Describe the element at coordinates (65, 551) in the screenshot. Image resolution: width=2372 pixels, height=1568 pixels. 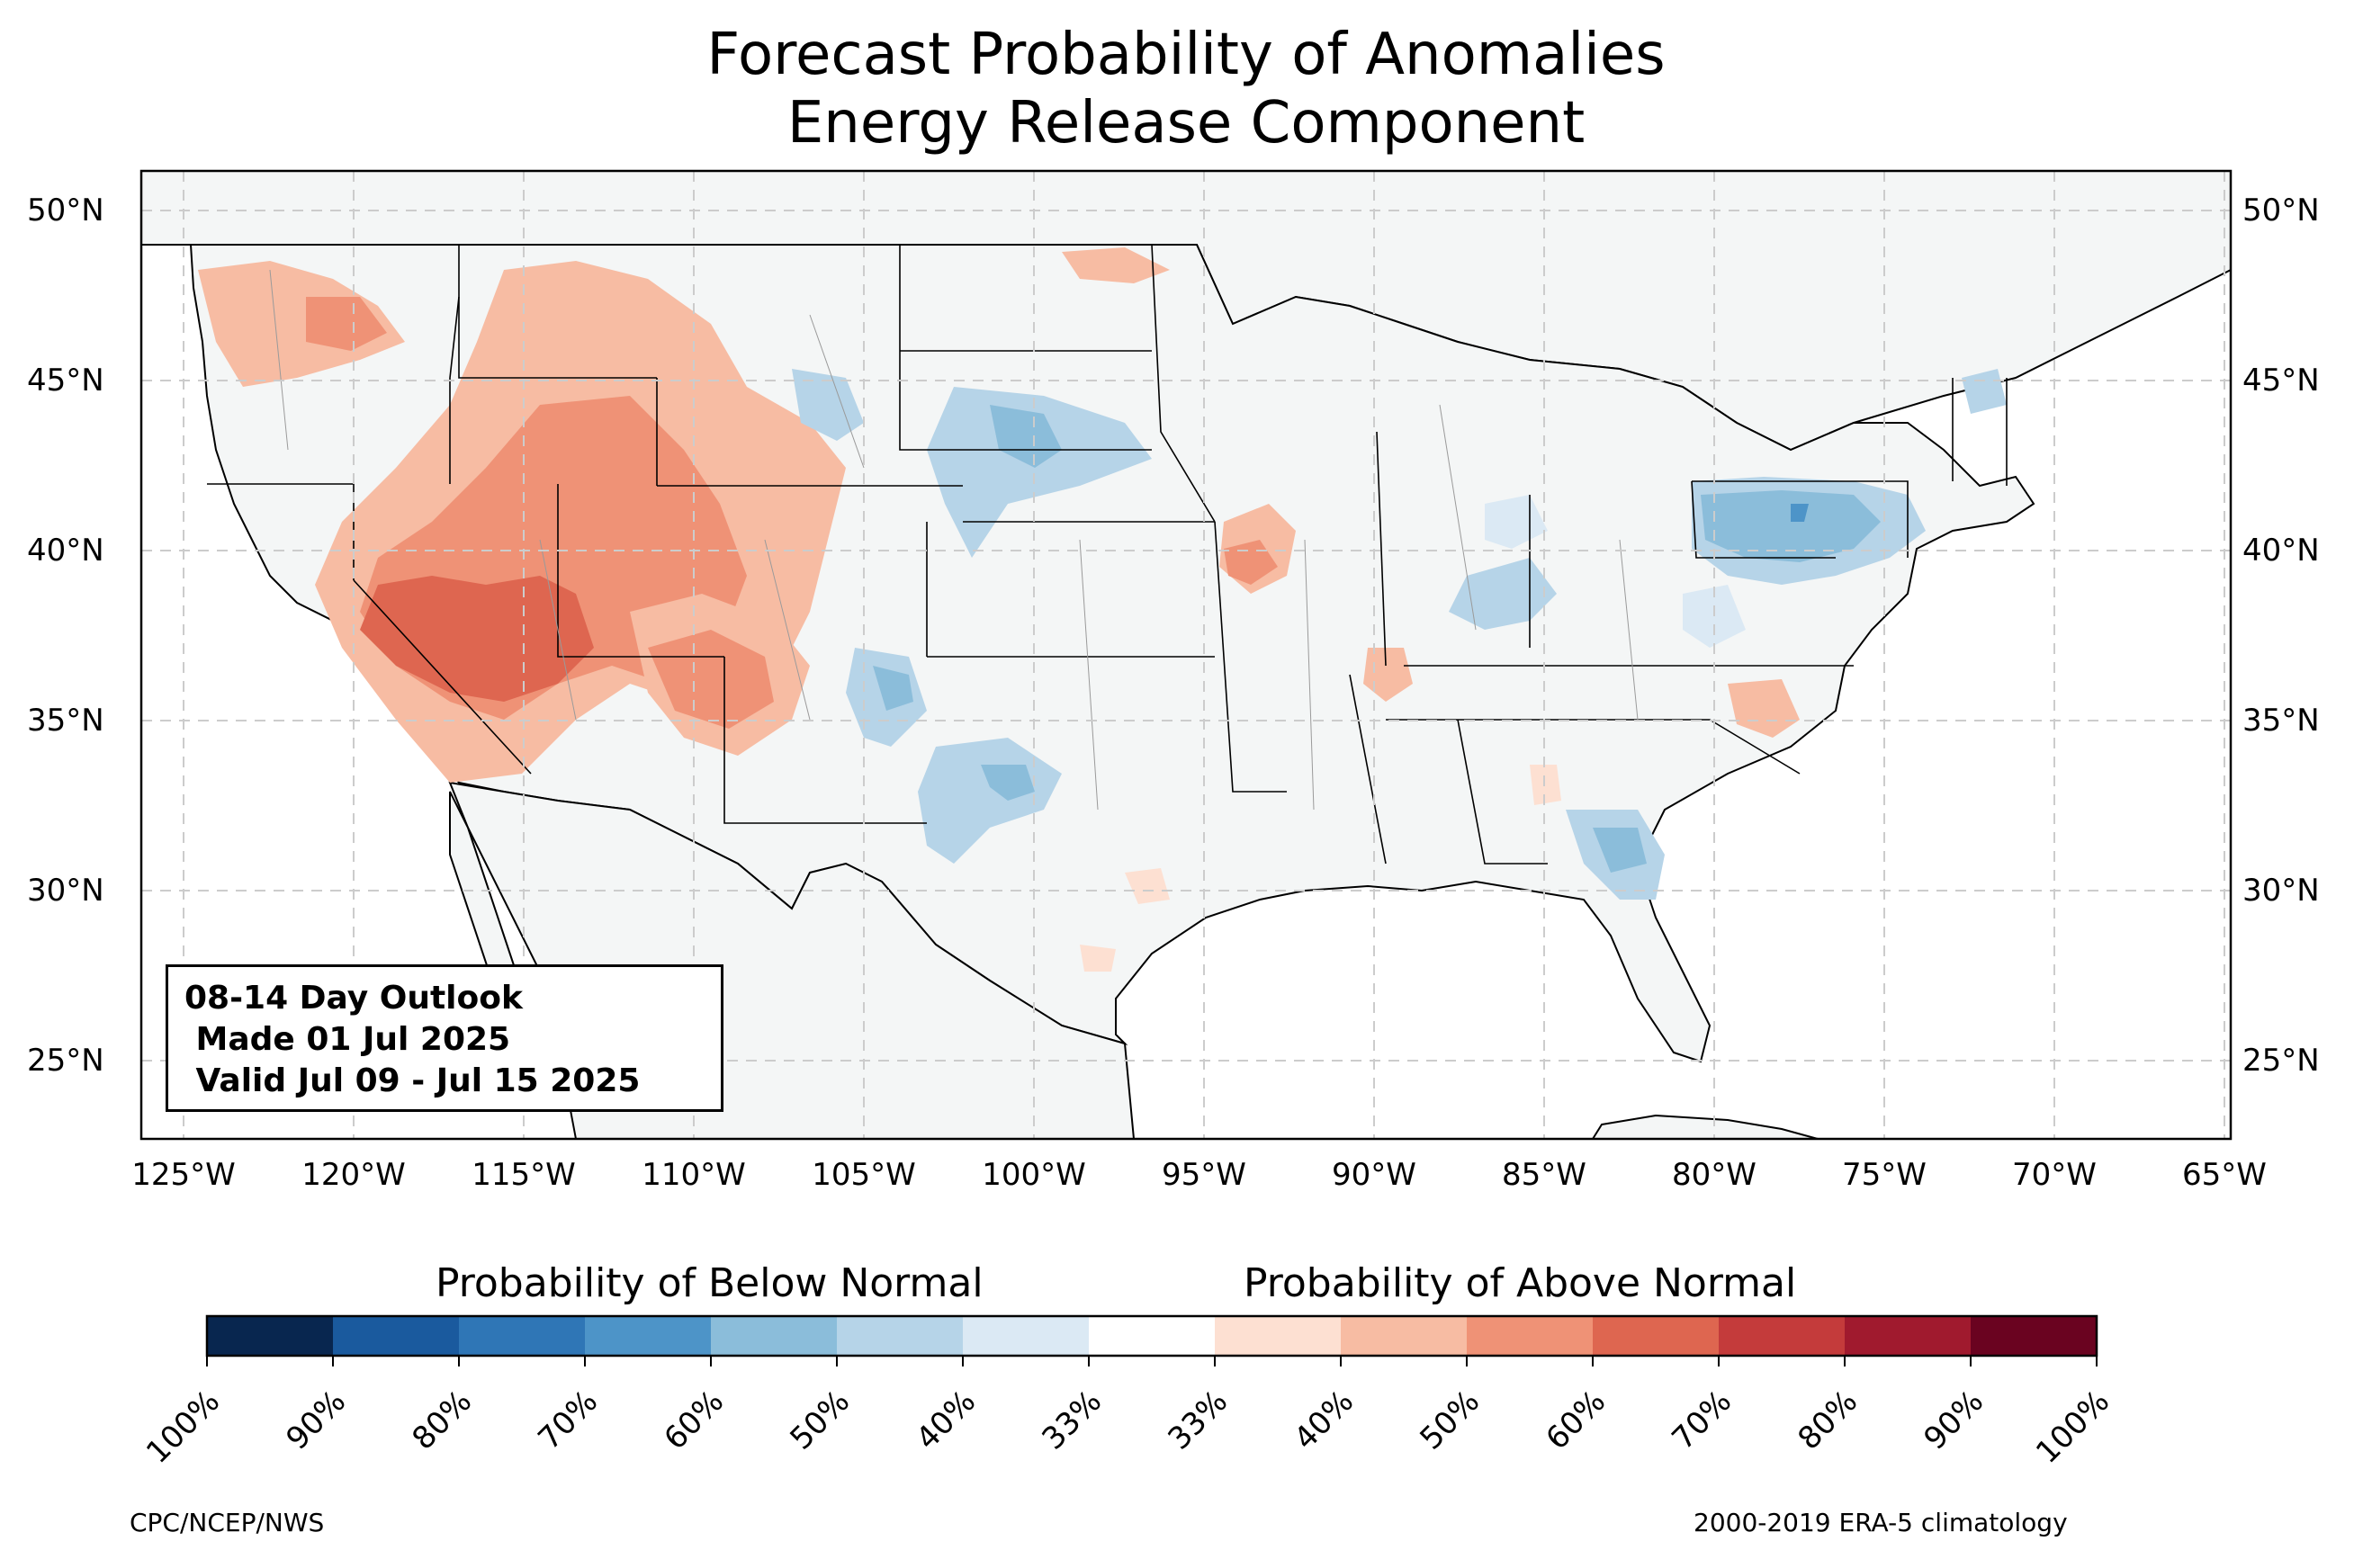
I see `lat-label-left: 40°N` at that location.